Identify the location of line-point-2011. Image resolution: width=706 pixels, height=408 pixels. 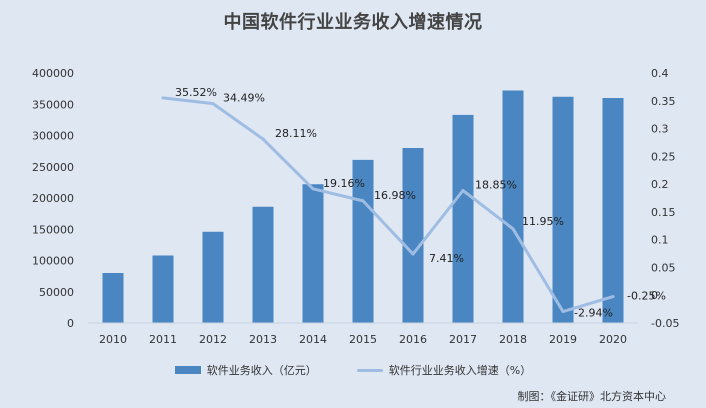
(163, 98).